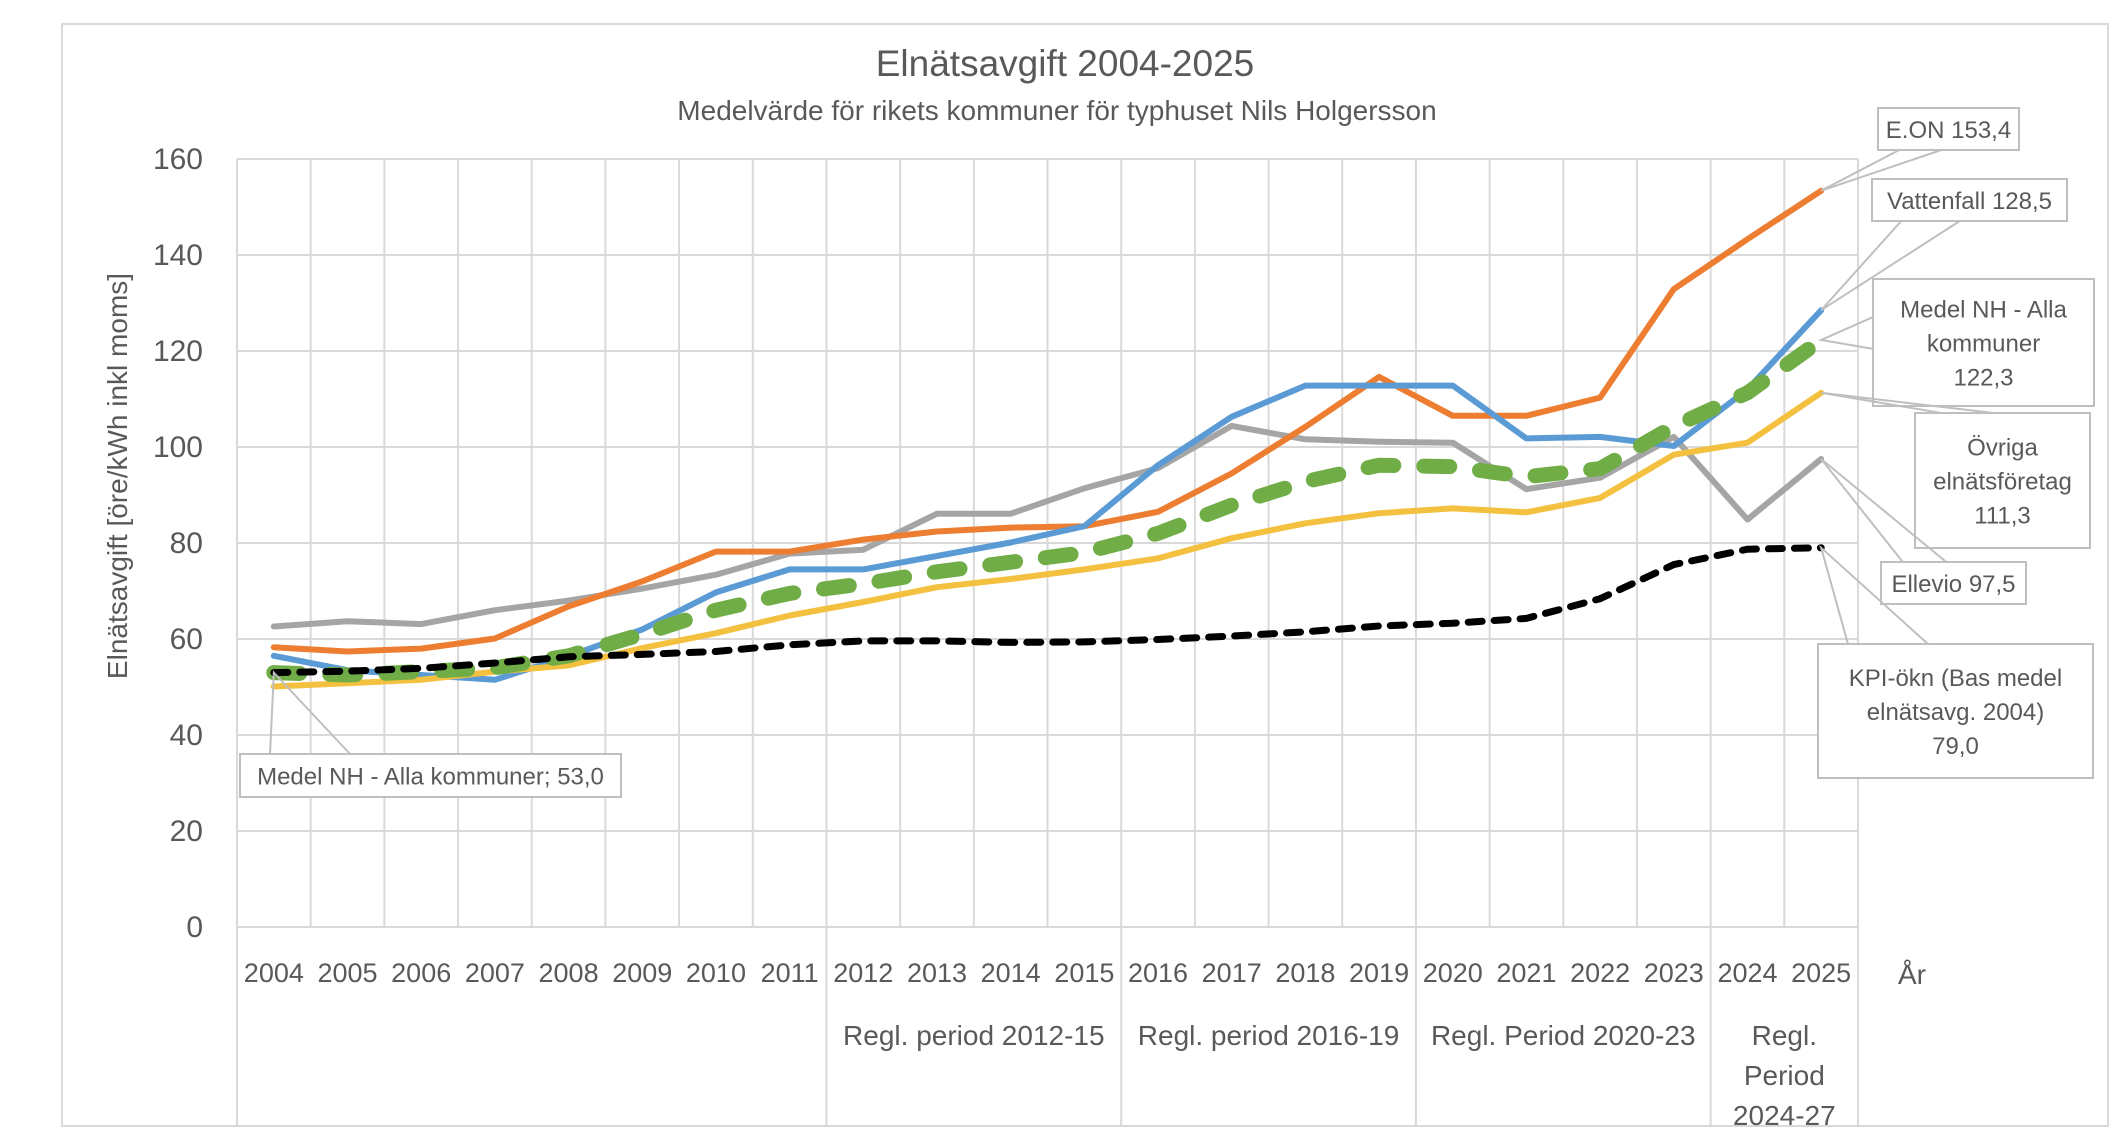 This screenshot has width=2126, height=1144. Describe the element at coordinates (178, 159) in the screenshot. I see `y-tick-label: 160` at that location.